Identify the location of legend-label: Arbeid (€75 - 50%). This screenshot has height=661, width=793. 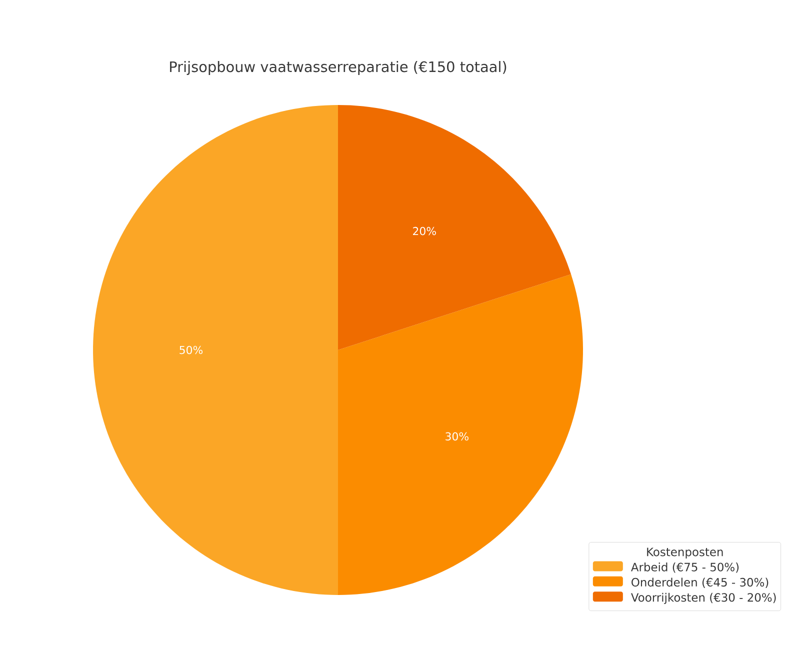
(685, 567).